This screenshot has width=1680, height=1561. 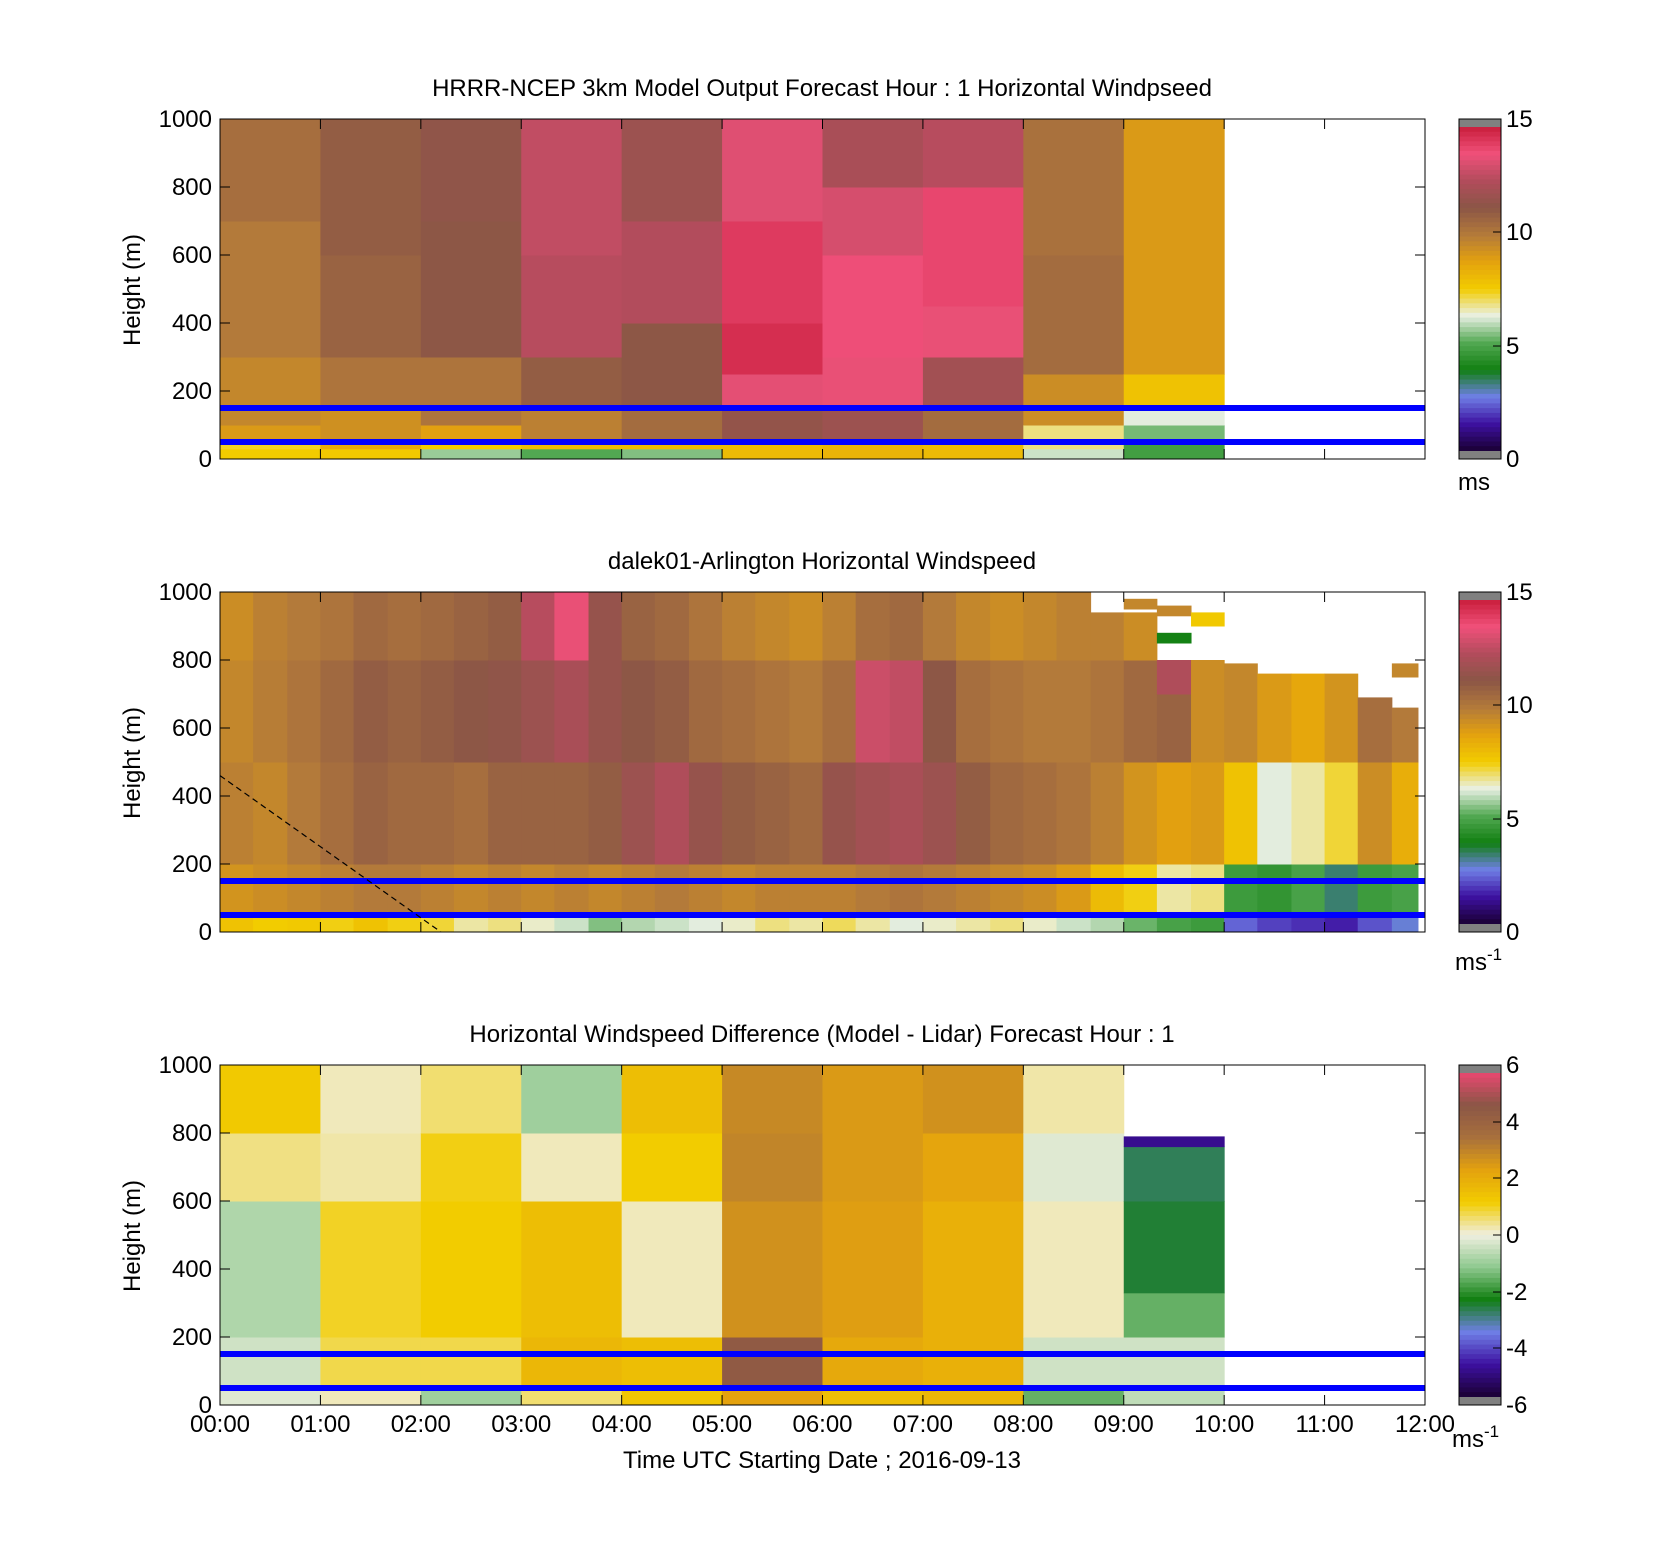 I want to click on y-tick-label: 0, so click(x=205, y=932).